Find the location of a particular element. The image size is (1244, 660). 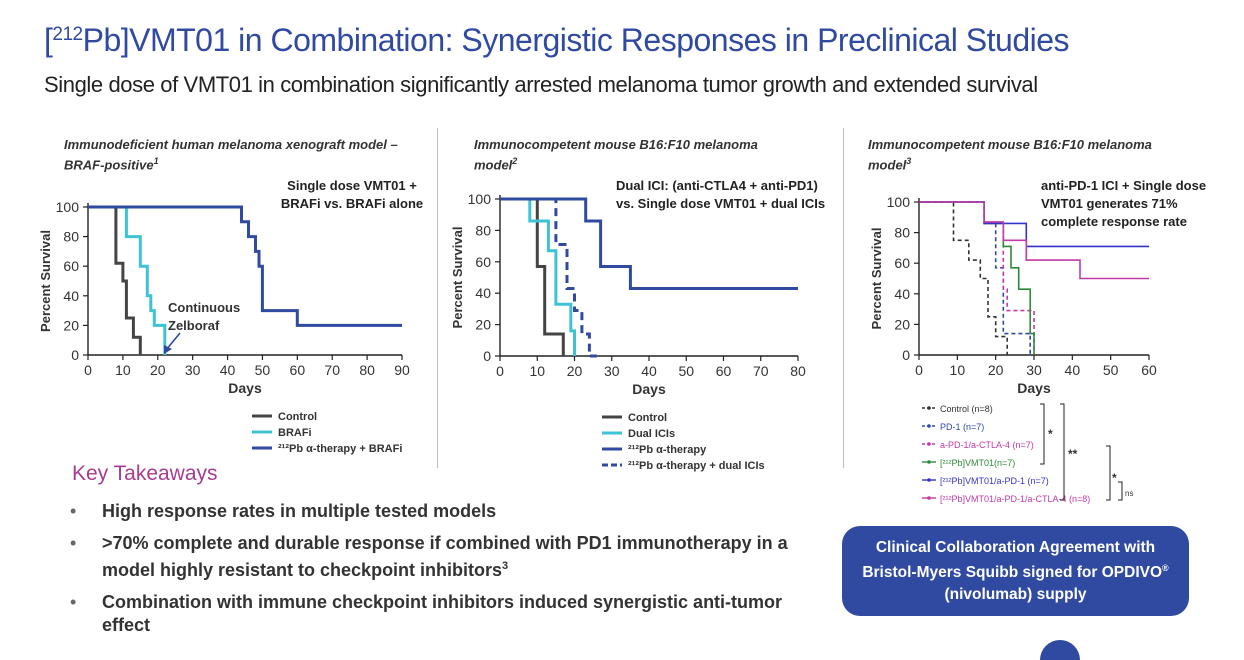

chart-annotation: VMT01 generates 71% is located at coordinates (1109, 203).